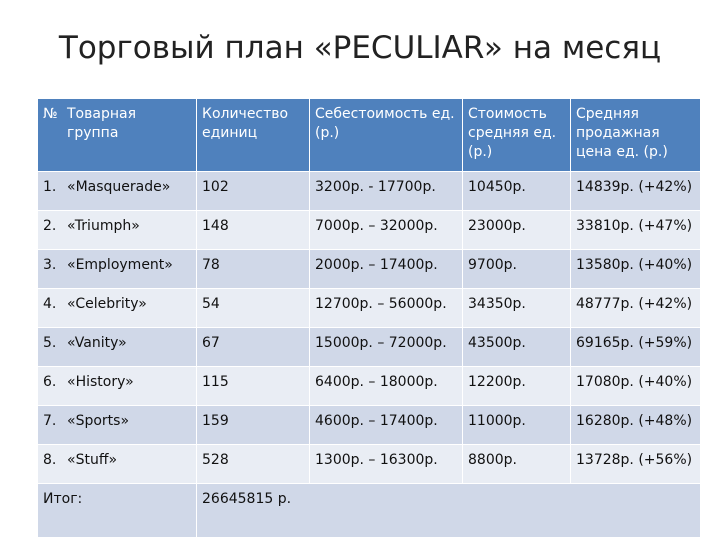 This screenshot has height=540, width=720. What do you see at coordinates (50, 343) in the screenshot?
I see `row-number: 5.` at bounding box center [50, 343].